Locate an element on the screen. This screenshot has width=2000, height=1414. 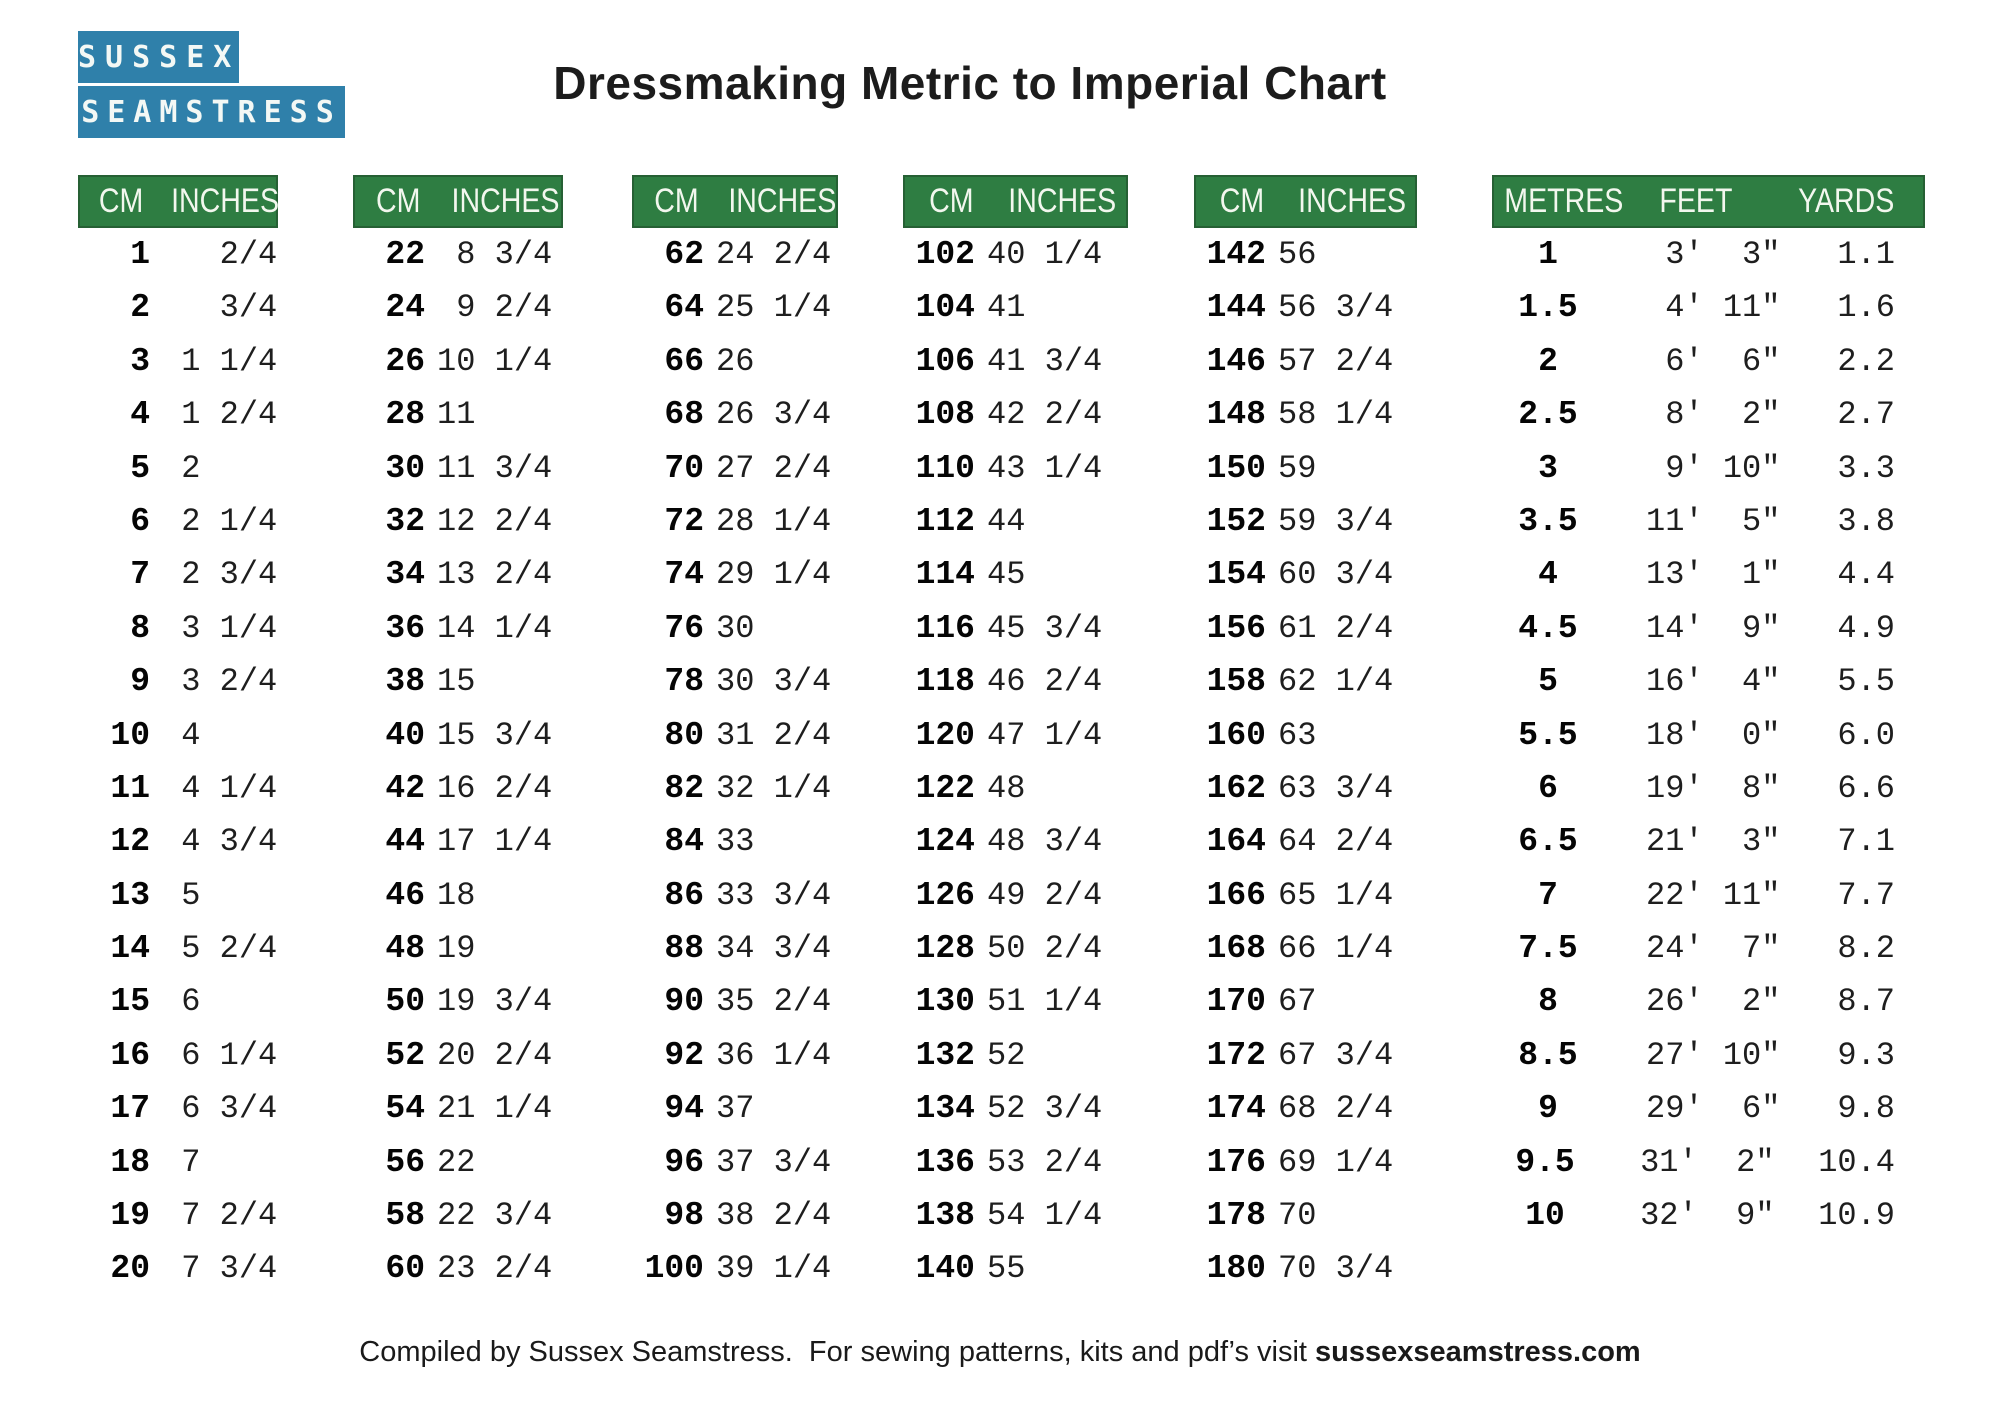
inches-value: 67 3/4 is located at coordinates (1336, 1055).